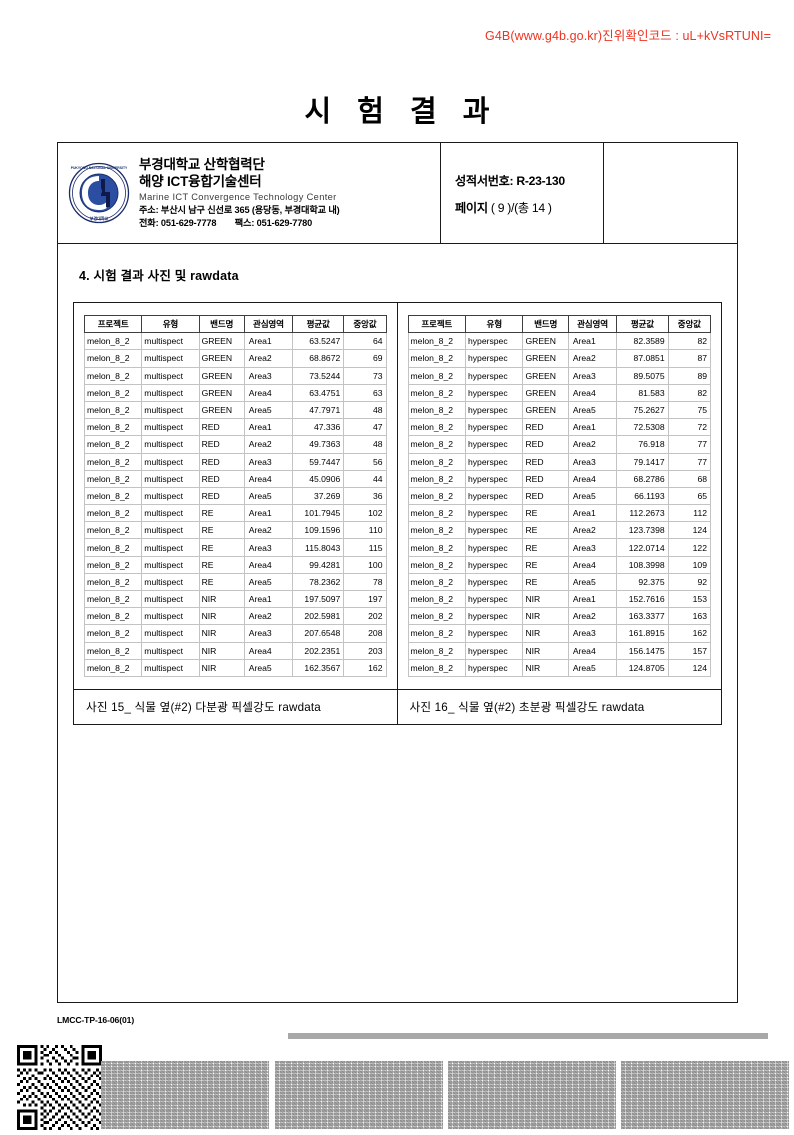 This screenshot has height=1135, width=794. What do you see at coordinates (592, 324) in the screenshot?
I see `col-roi: 관심영역` at bounding box center [592, 324].